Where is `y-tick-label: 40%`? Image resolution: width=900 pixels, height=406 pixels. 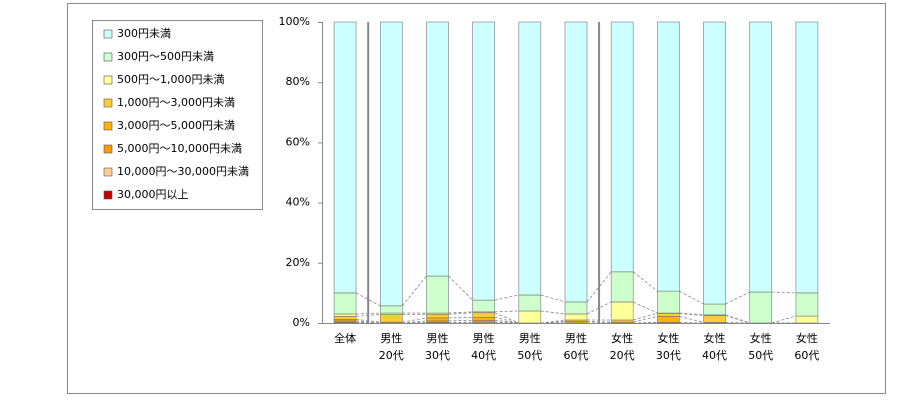
y-tick-label: 40% is located at coordinates (298, 202).